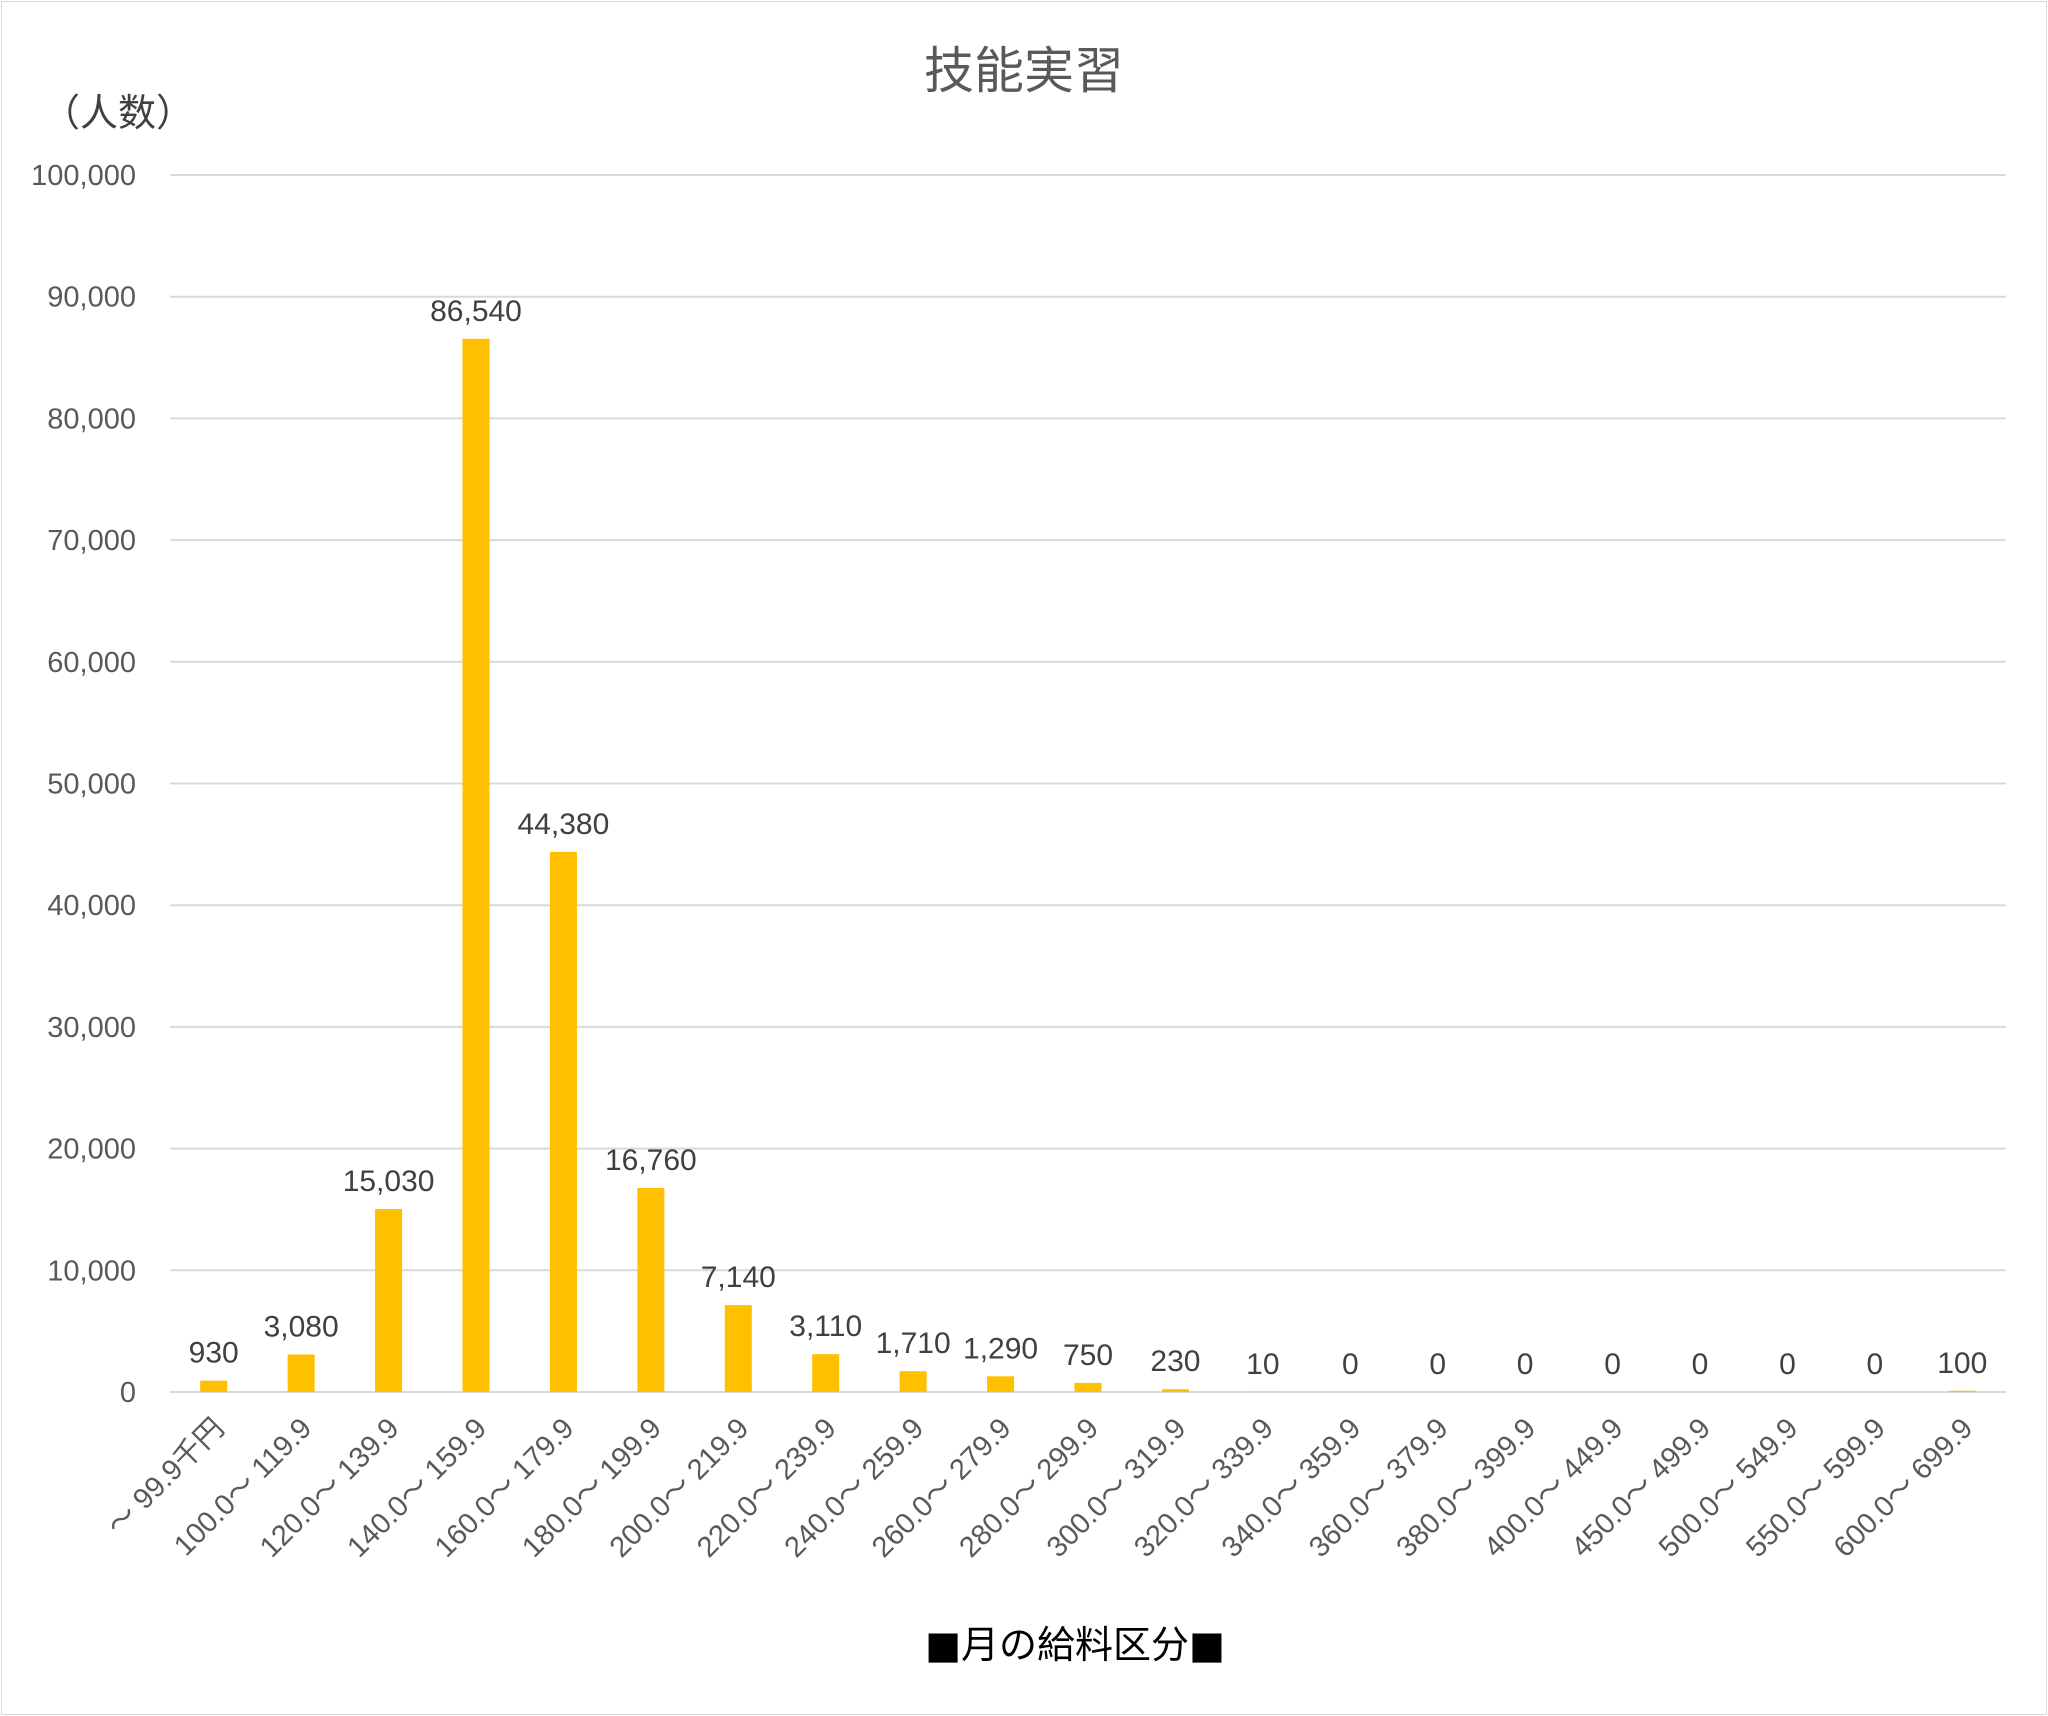 The width and height of the screenshot is (2048, 1716). What do you see at coordinates (476, 311) in the screenshot?
I see `data-label: 86,540` at bounding box center [476, 311].